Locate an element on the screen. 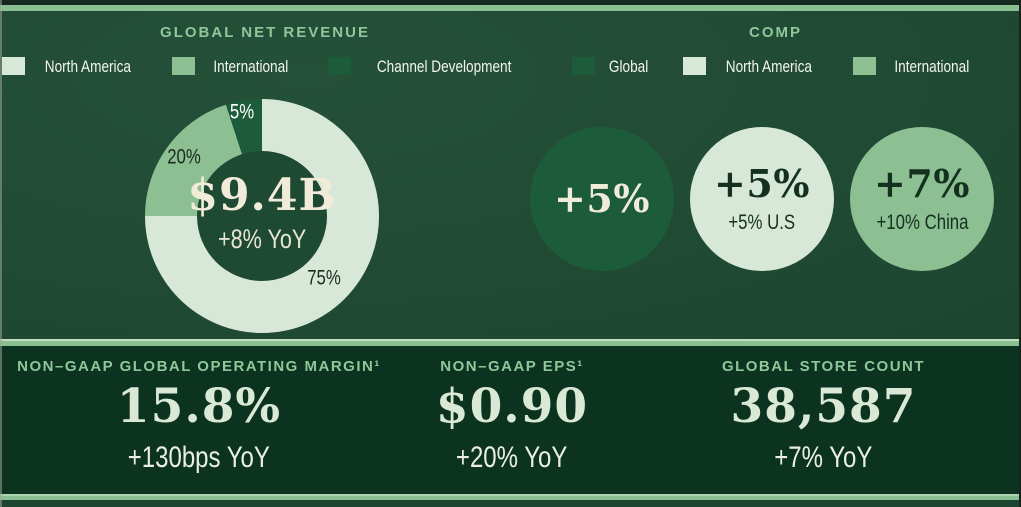 Image resolution: width=1021 pixels, height=507 pixels. comp-value-international: +7% is located at coordinates (922, 183).